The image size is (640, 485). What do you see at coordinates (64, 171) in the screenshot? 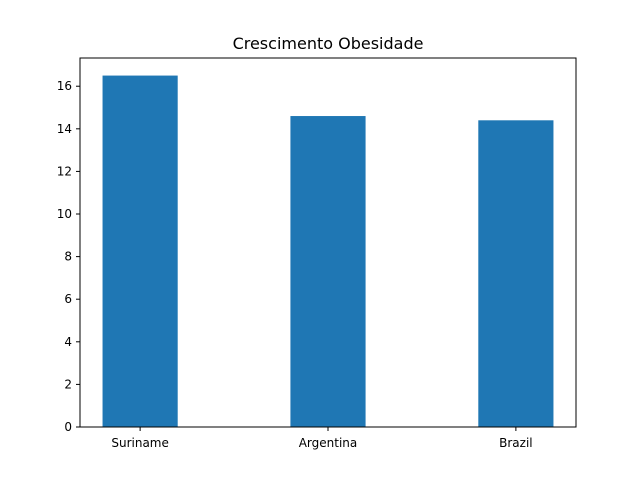
I see `y-tick-label: 12` at bounding box center [64, 171].